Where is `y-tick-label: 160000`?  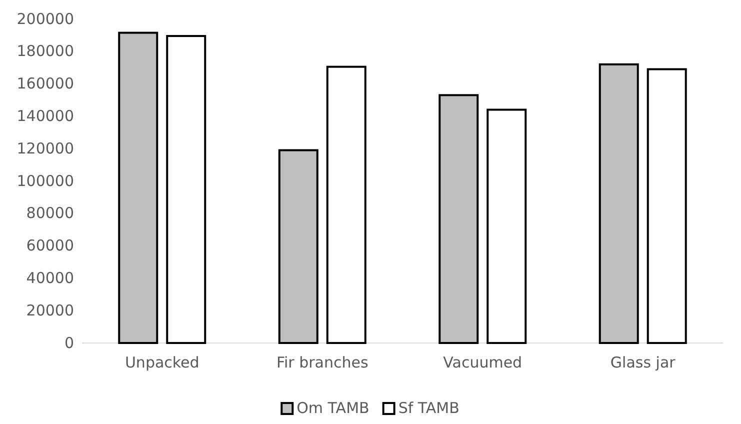
y-tick-label: 160000 is located at coordinates (45, 83).